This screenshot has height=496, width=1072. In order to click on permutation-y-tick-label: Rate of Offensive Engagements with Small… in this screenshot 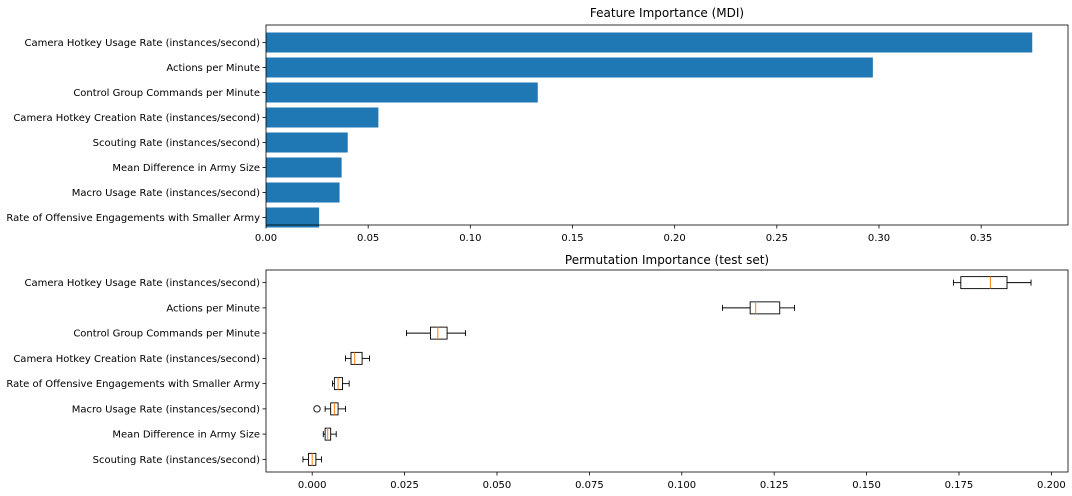, I will do `click(133, 384)`.